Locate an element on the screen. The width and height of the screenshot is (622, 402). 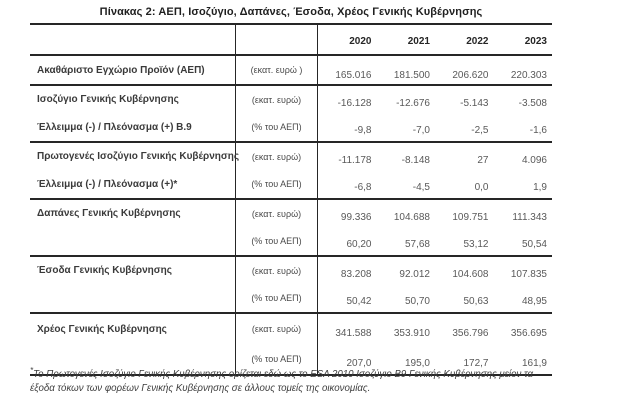
cell-value: -7,0 is located at coordinates (421, 130).